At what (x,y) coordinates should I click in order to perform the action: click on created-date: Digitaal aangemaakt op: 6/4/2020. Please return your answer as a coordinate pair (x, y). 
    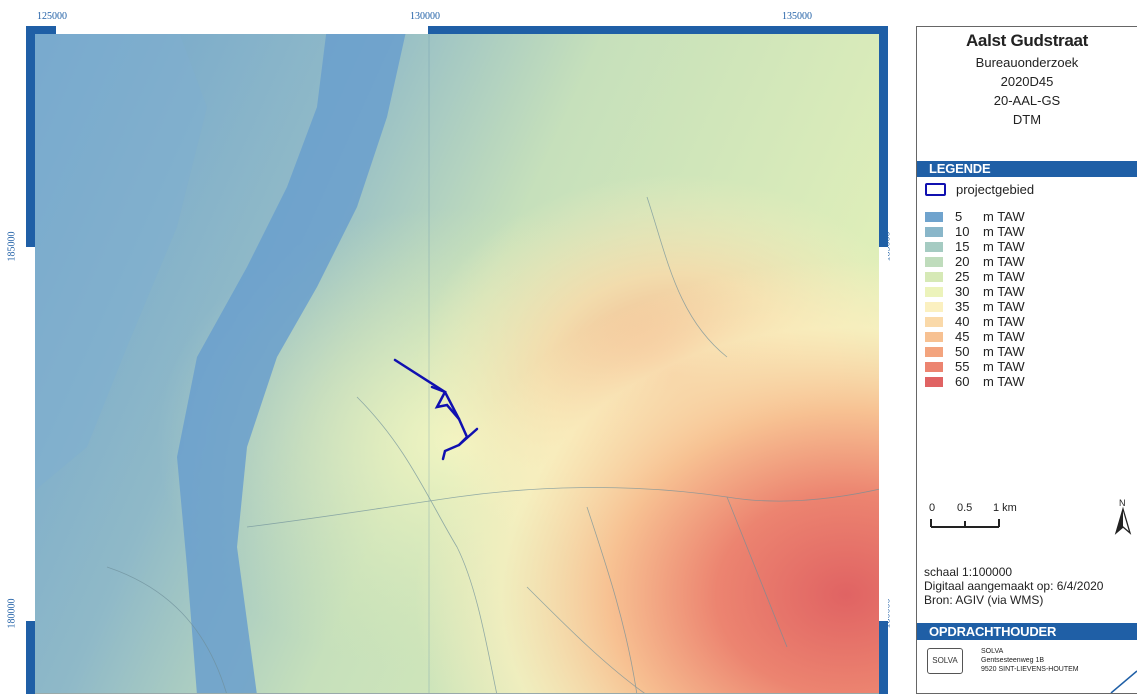
    Looking at the image, I should click on (1014, 586).